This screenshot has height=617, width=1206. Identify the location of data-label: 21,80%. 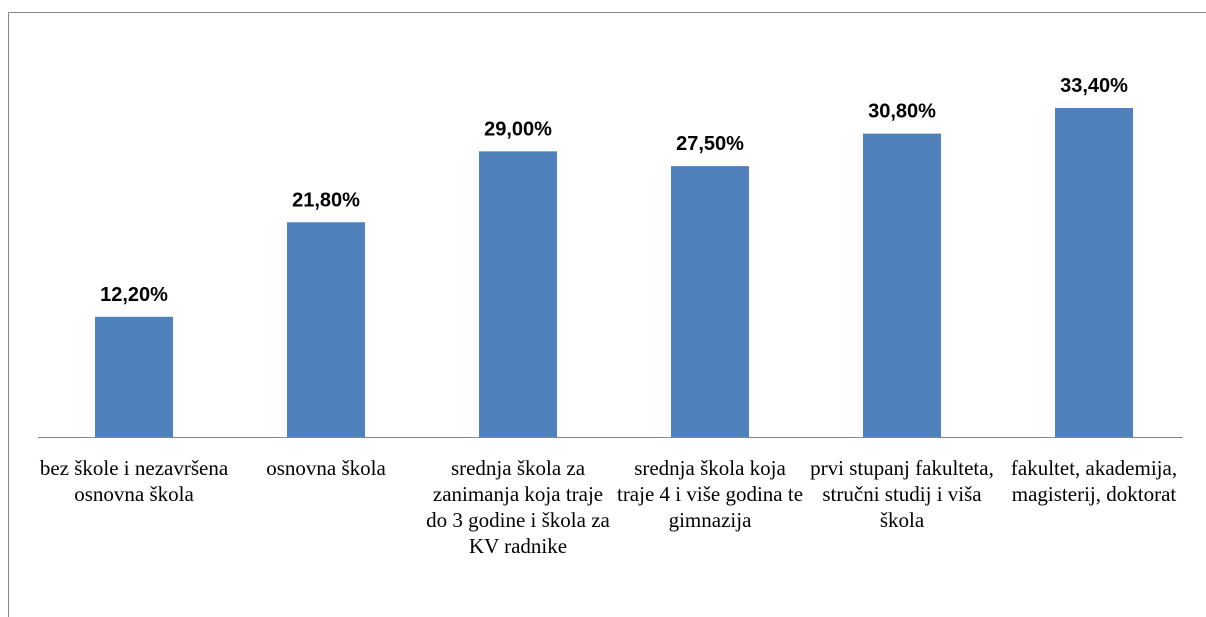
(326, 200).